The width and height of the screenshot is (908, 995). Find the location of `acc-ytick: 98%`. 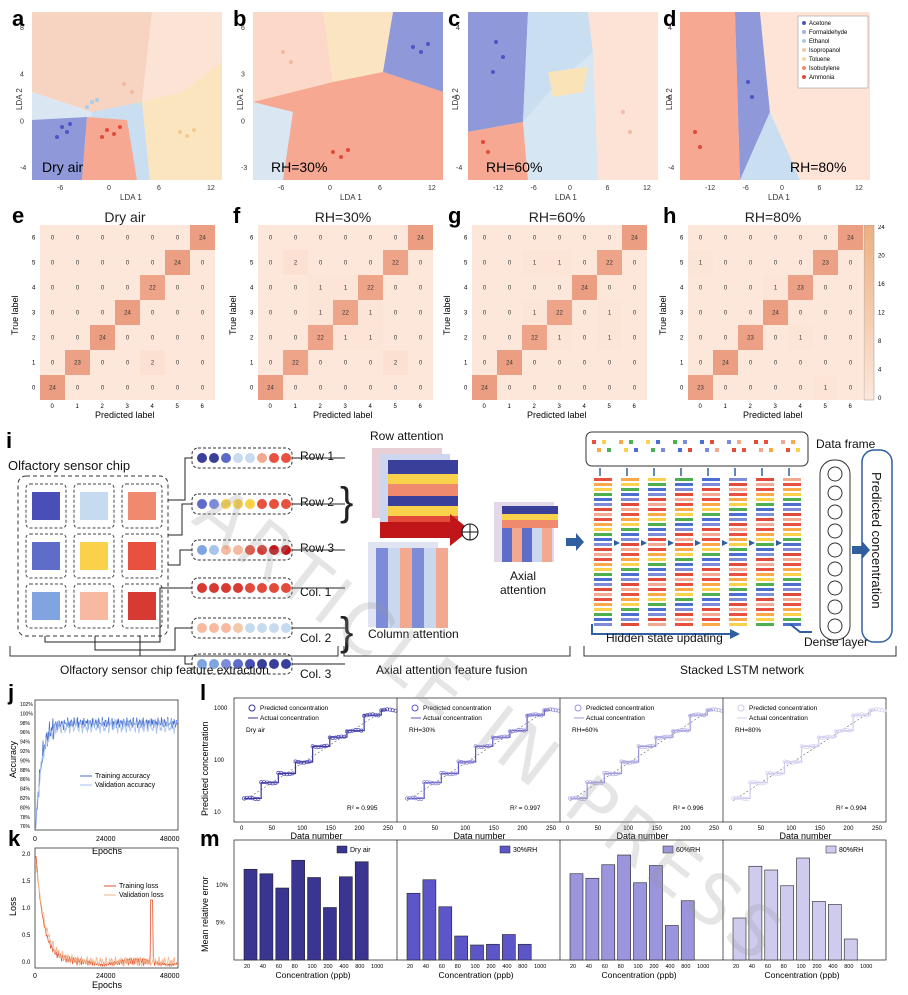

acc-ytick: 98% is located at coordinates (25, 724).